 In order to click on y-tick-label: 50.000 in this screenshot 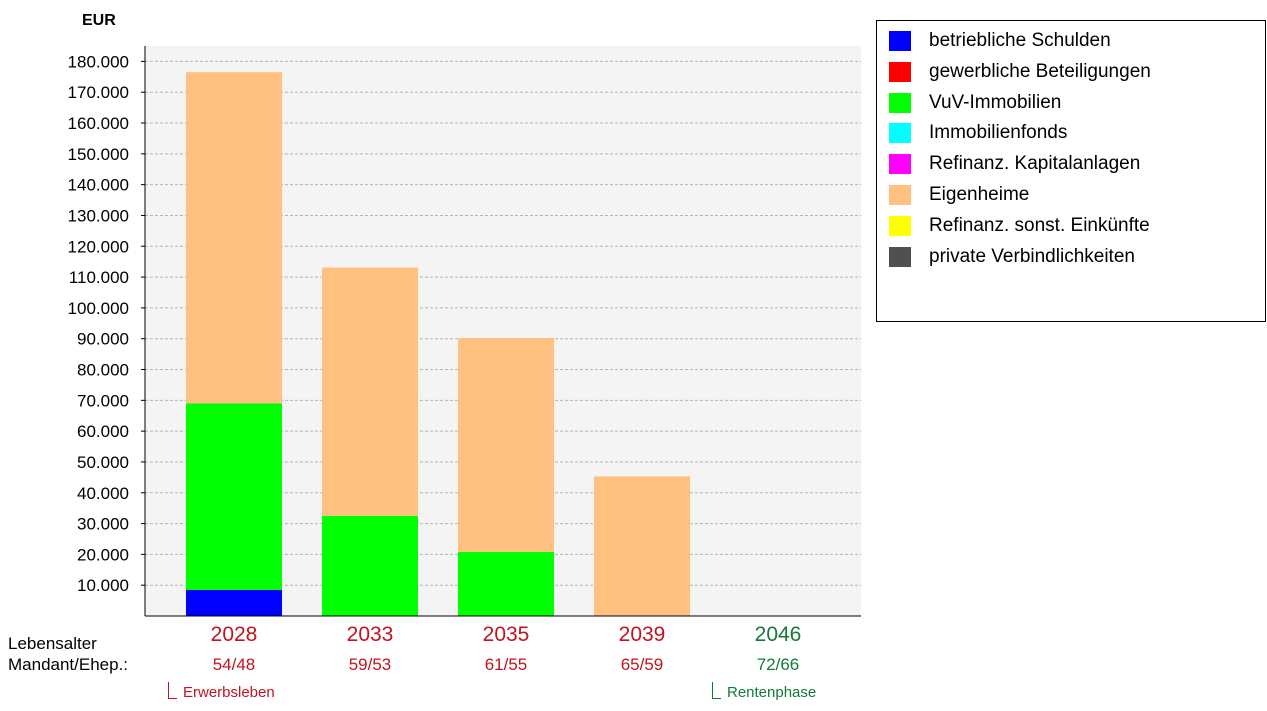, I will do `click(103, 462)`.